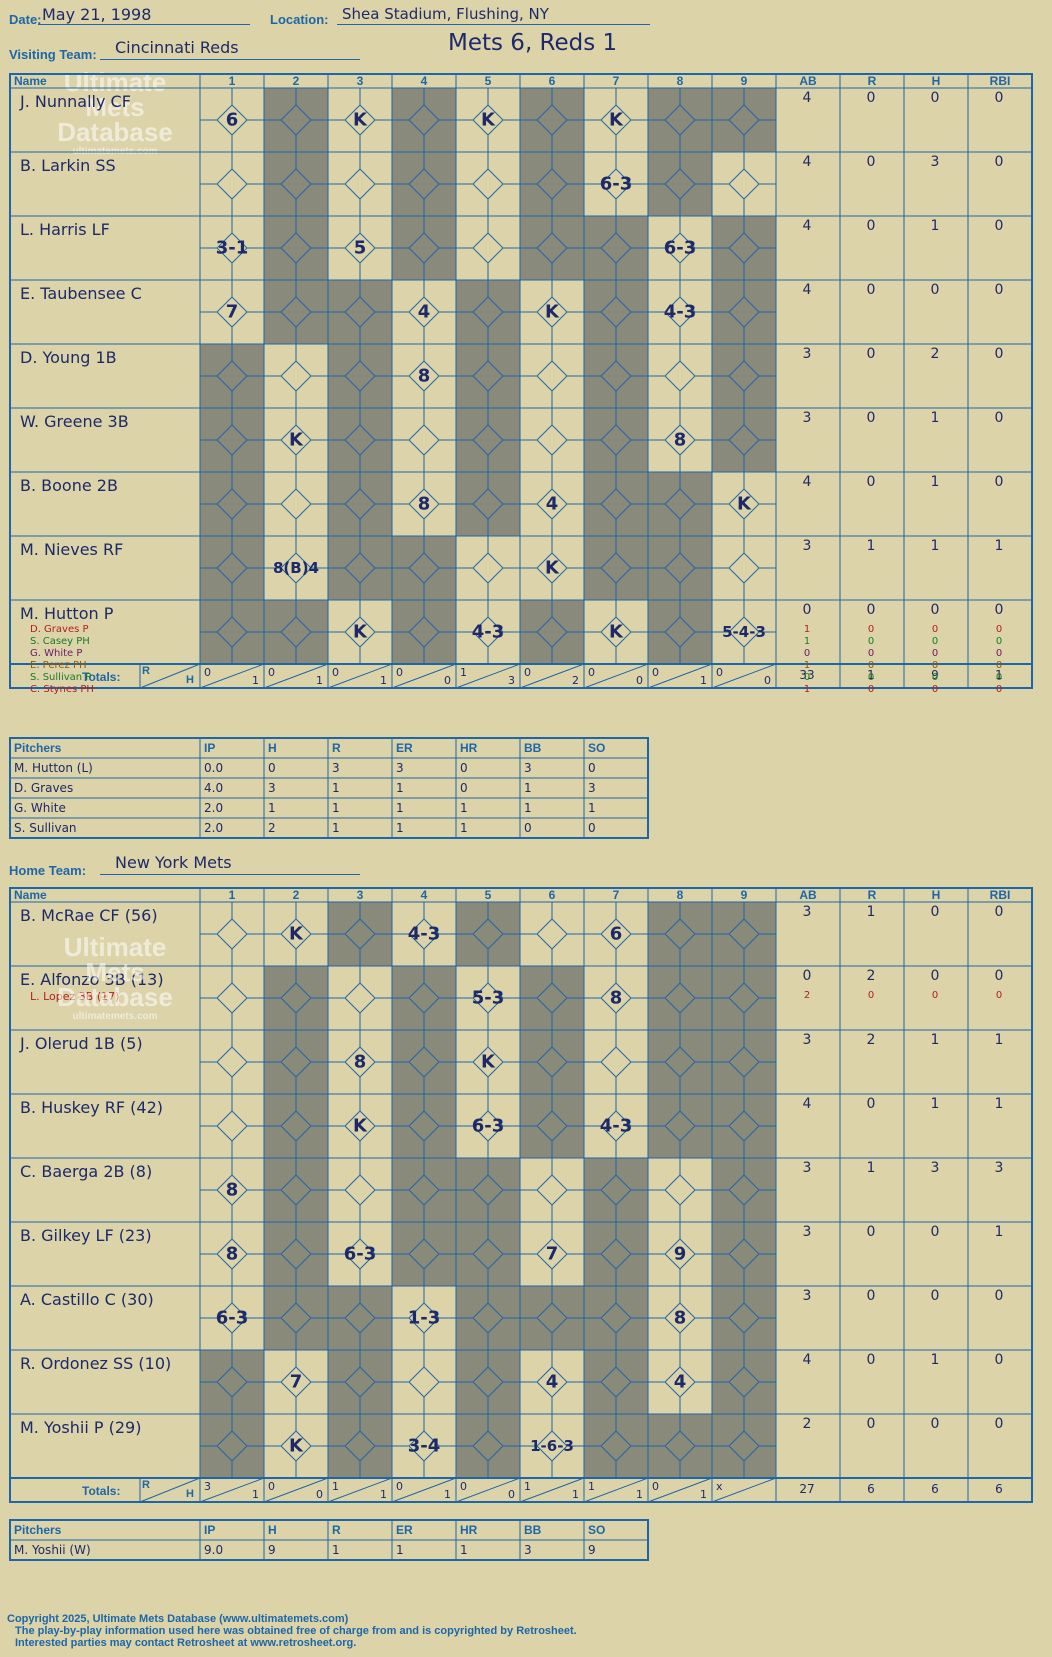  I want to click on home-inning-header: 6, so click(552, 895).